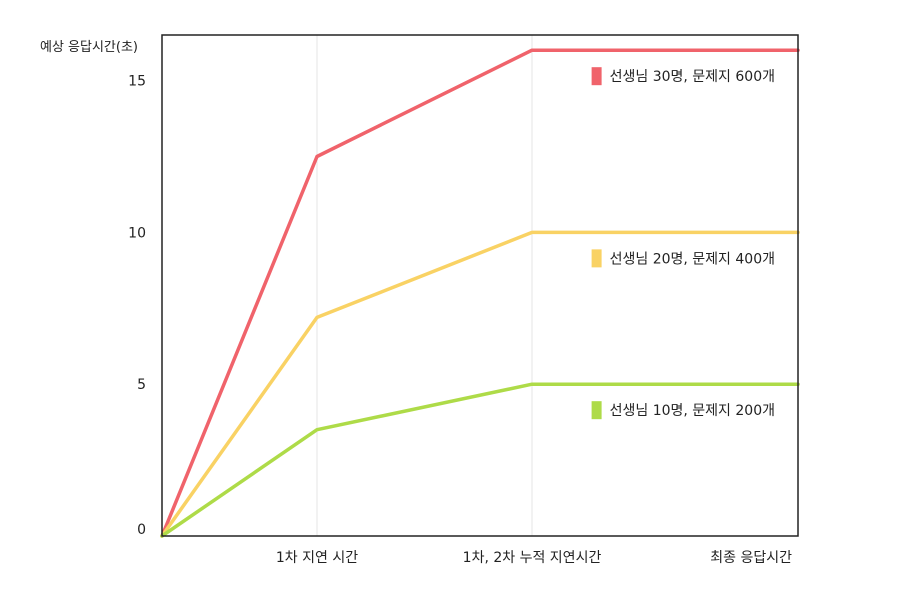 This screenshot has height=600, width=900. I want to click on y-tick-label: 0, so click(141, 530).